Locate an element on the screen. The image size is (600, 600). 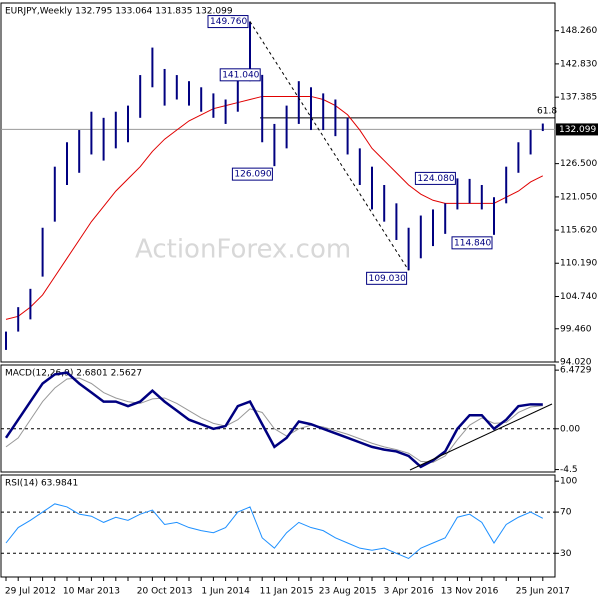
last-price-box is located at coordinates (577, 129).